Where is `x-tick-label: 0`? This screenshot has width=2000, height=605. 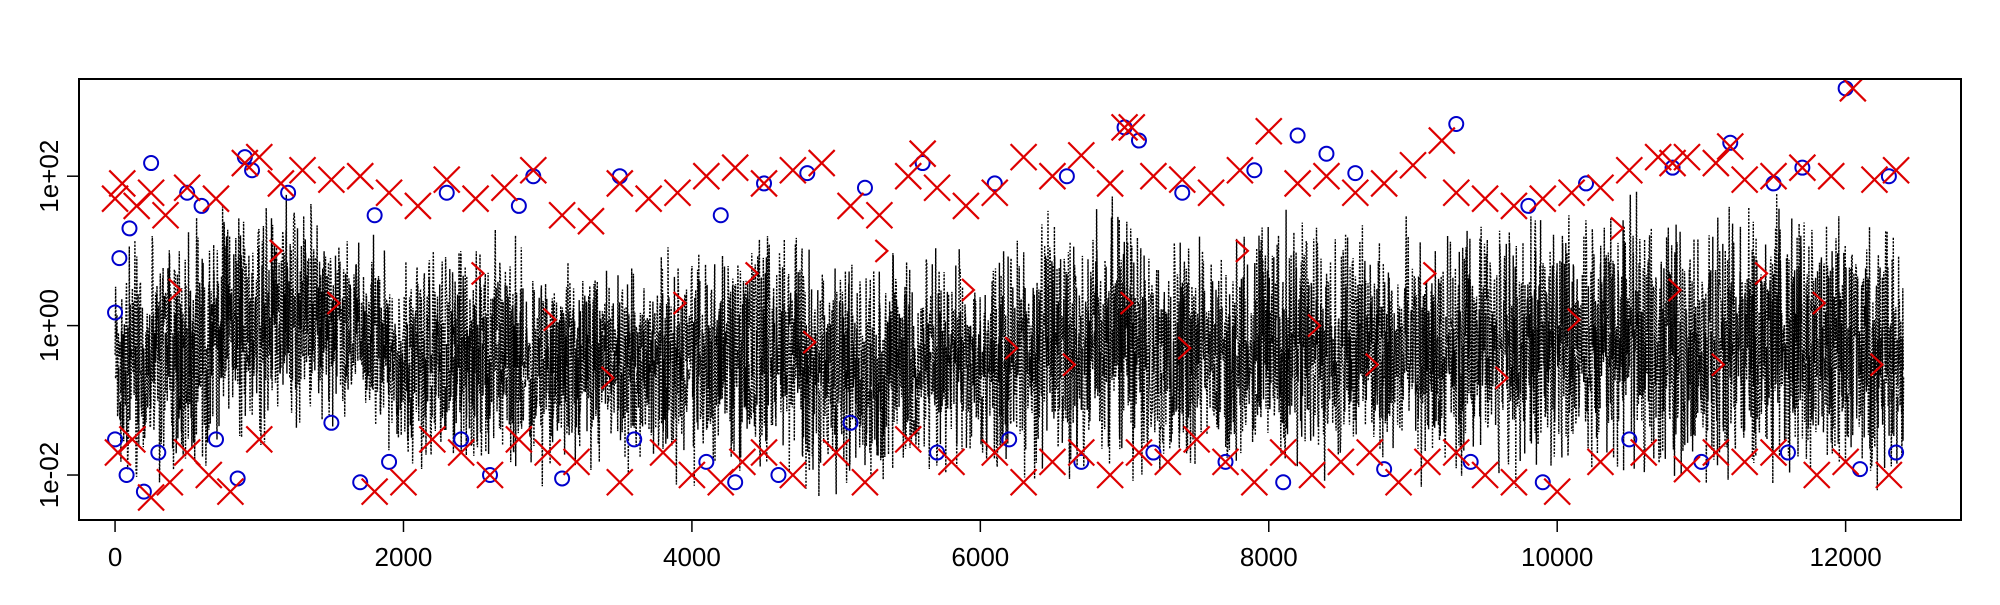
x-tick-label: 0 is located at coordinates (115, 557).